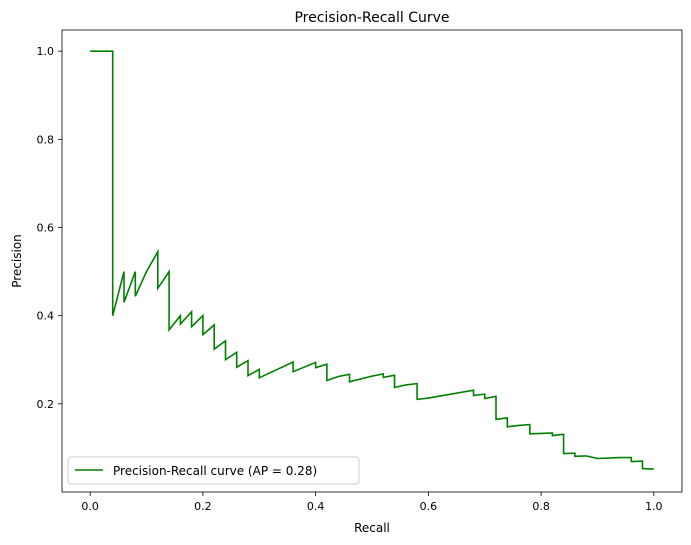 The width and height of the screenshot is (691, 545). What do you see at coordinates (17, 261) in the screenshot?
I see `y-axis-label: Precision` at bounding box center [17, 261].